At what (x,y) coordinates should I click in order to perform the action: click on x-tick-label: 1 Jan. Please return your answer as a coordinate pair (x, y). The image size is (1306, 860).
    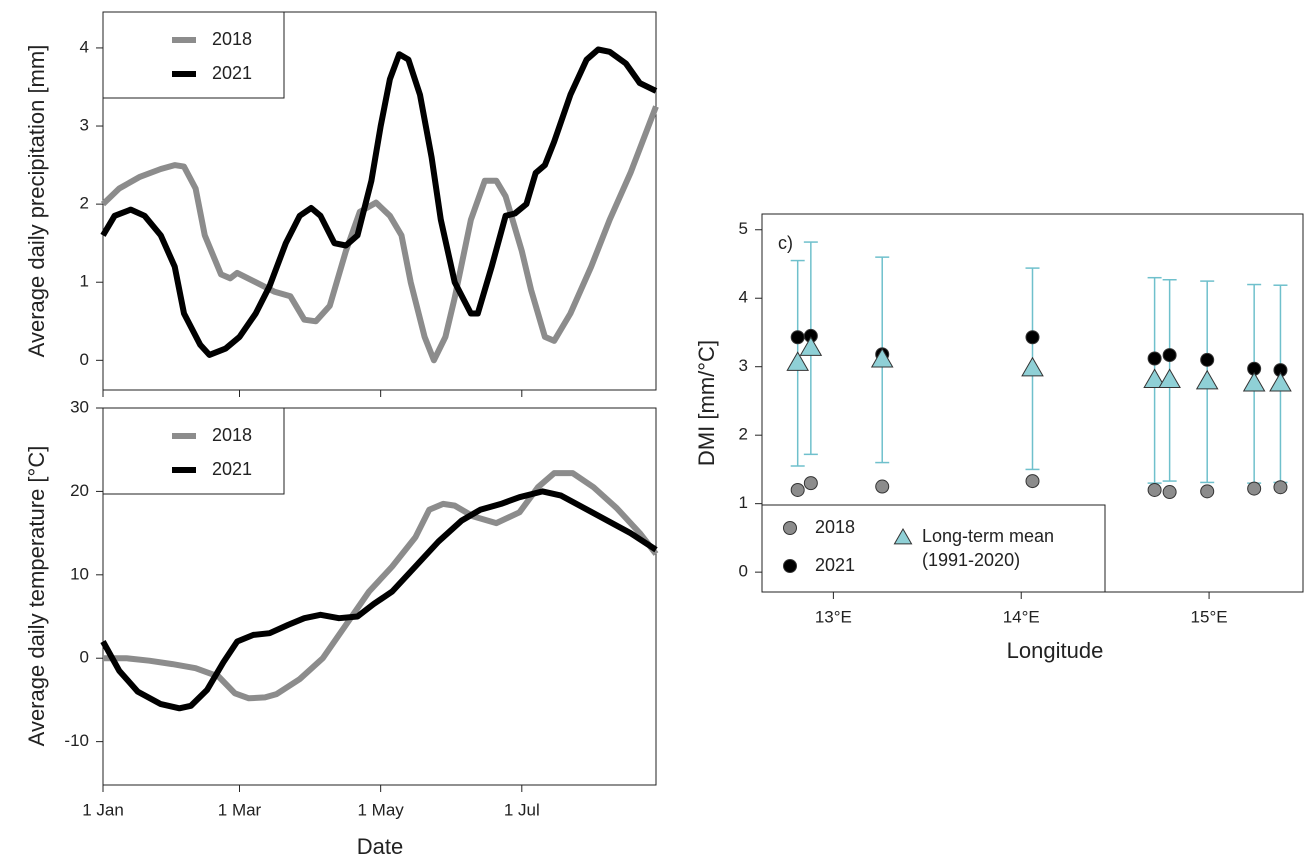
    Looking at the image, I should click on (103, 809).